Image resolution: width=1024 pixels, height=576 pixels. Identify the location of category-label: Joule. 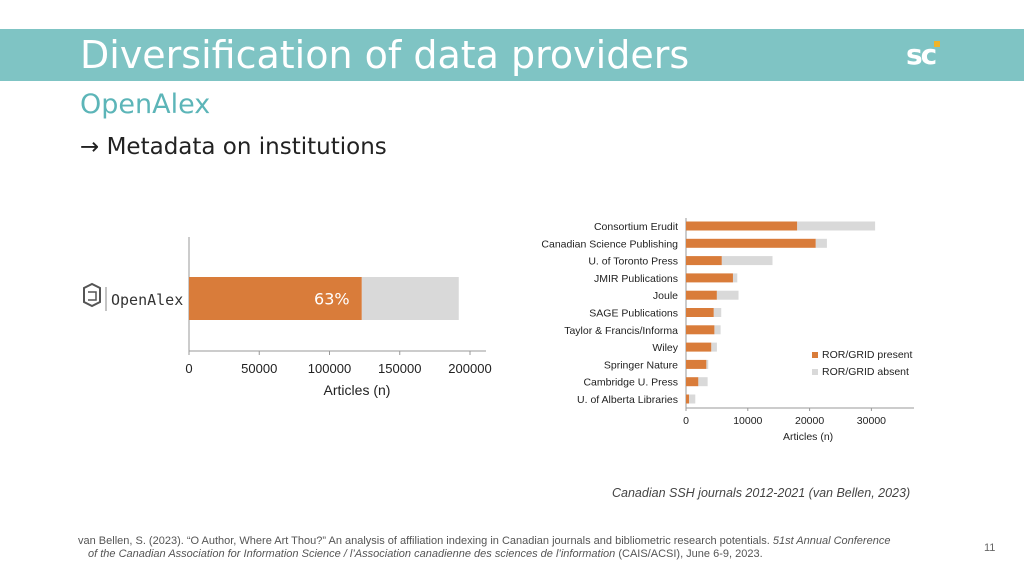
(665, 296).